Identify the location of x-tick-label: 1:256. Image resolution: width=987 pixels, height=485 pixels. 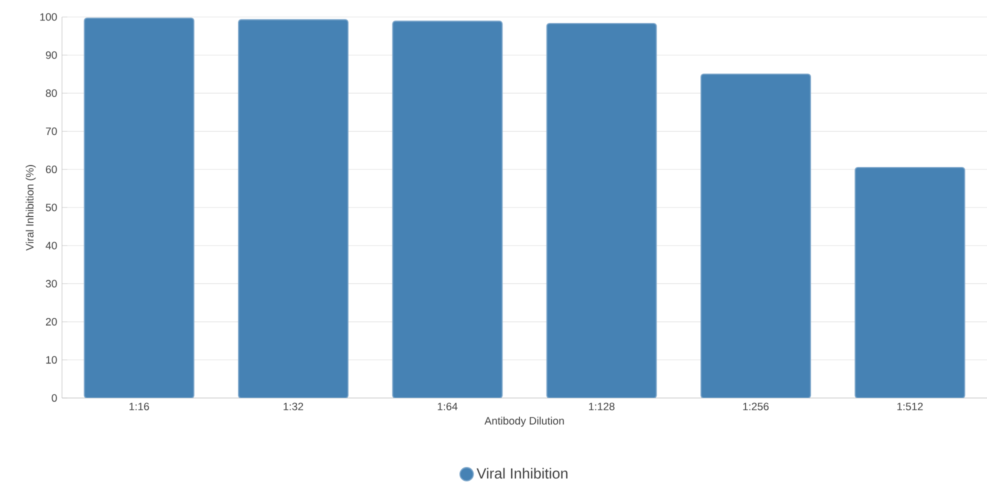
(756, 406).